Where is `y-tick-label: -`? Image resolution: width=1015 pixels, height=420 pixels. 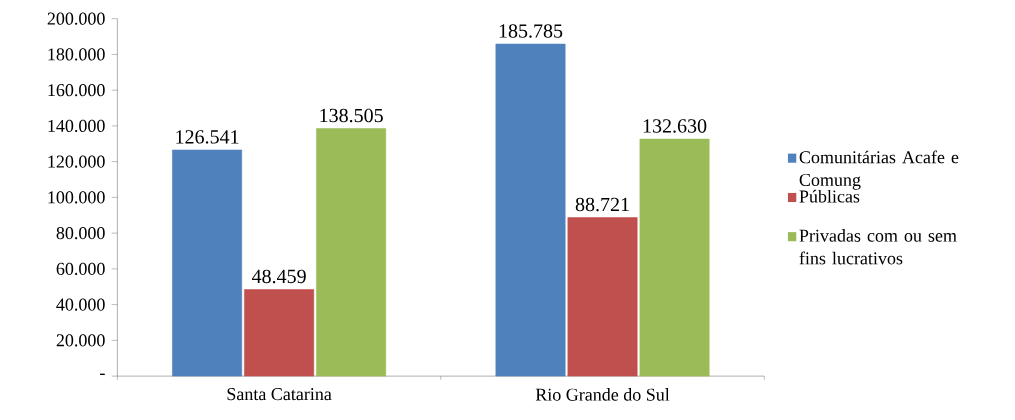
y-tick-label: - is located at coordinates (102, 374).